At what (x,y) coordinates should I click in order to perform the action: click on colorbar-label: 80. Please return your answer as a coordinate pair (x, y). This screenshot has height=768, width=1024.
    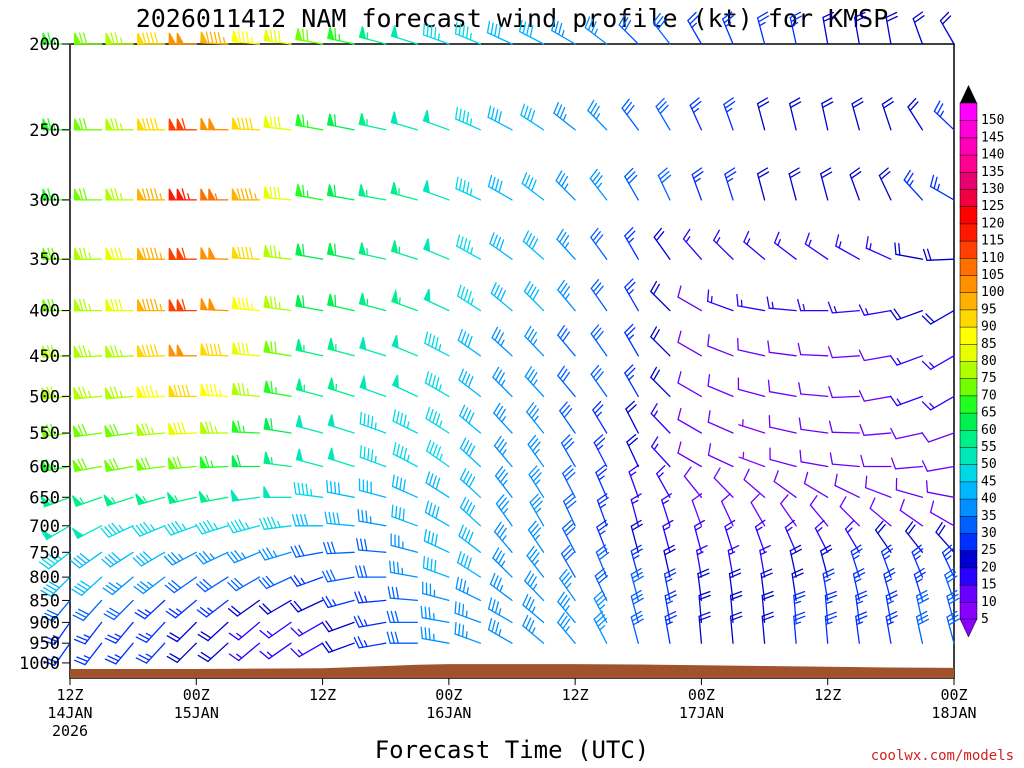
    Looking at the image, I should click on (989, 361).